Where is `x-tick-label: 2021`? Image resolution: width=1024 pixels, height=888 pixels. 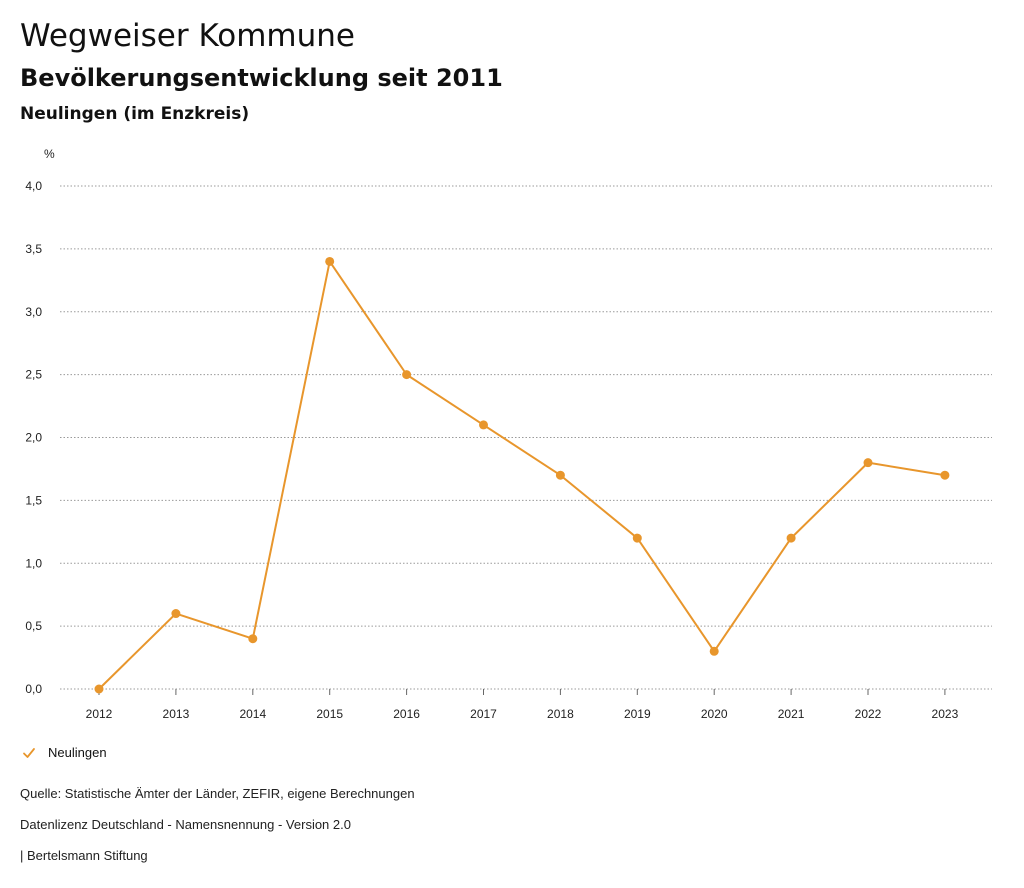
x-tick-label: 2021 is located at coordinates (791, 714).